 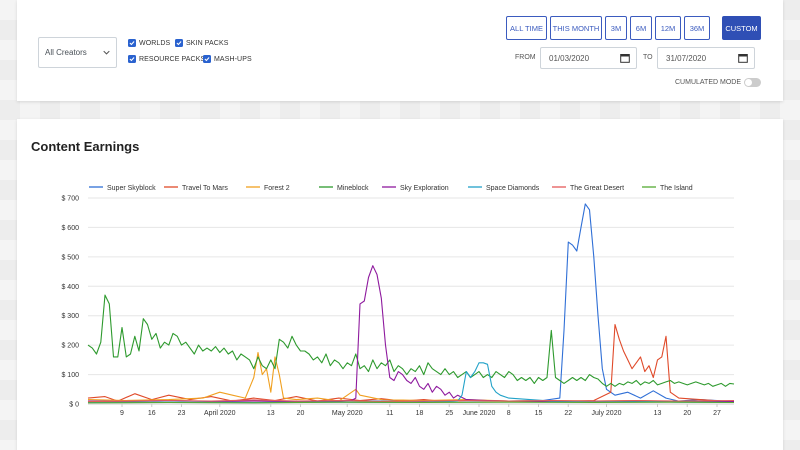 What do you see at coordinates (539, 413) in the screenshot?
I see `x-tick-label: 15` at bounding box center [539, 413].